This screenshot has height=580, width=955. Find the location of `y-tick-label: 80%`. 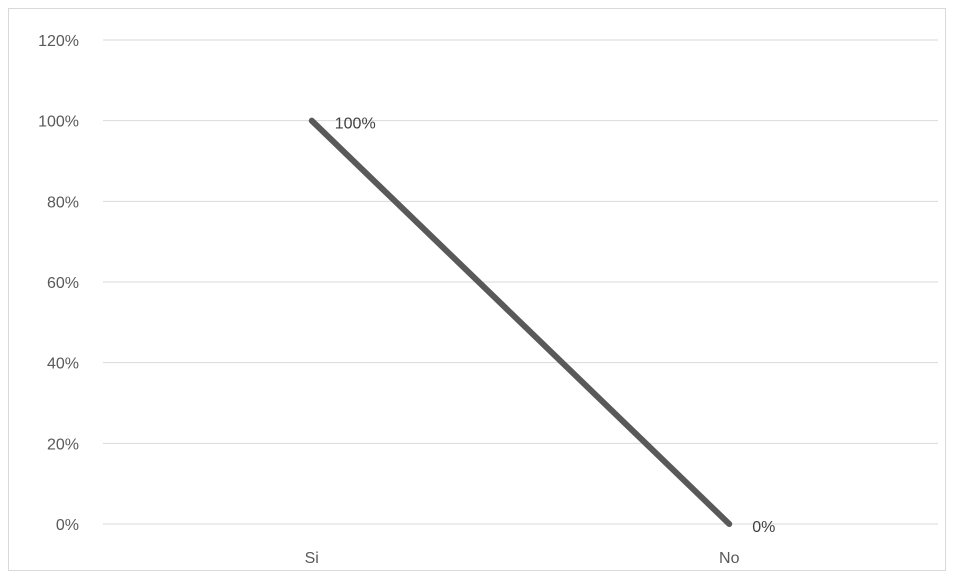

y-tick-label: 80% is located at coordinates (63, 202).